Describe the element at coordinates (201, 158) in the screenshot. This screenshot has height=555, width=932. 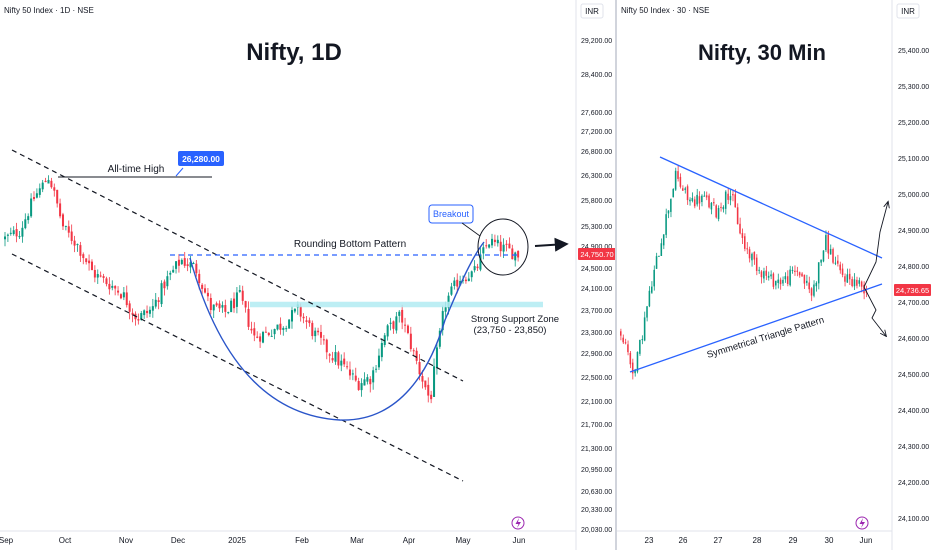
I see `ath-badge` at that location.